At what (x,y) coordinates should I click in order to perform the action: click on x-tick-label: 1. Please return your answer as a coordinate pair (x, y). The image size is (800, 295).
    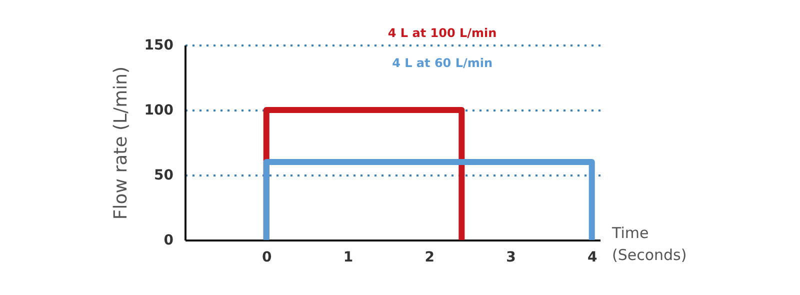
    Looking at the image, I should click on (348, 258).